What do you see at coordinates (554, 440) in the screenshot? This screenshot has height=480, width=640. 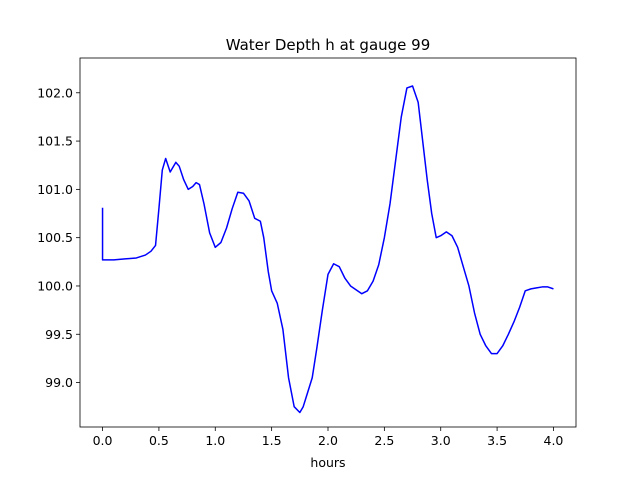 I see `x-tick-label: 4.0` at bounding box center [554, 440].